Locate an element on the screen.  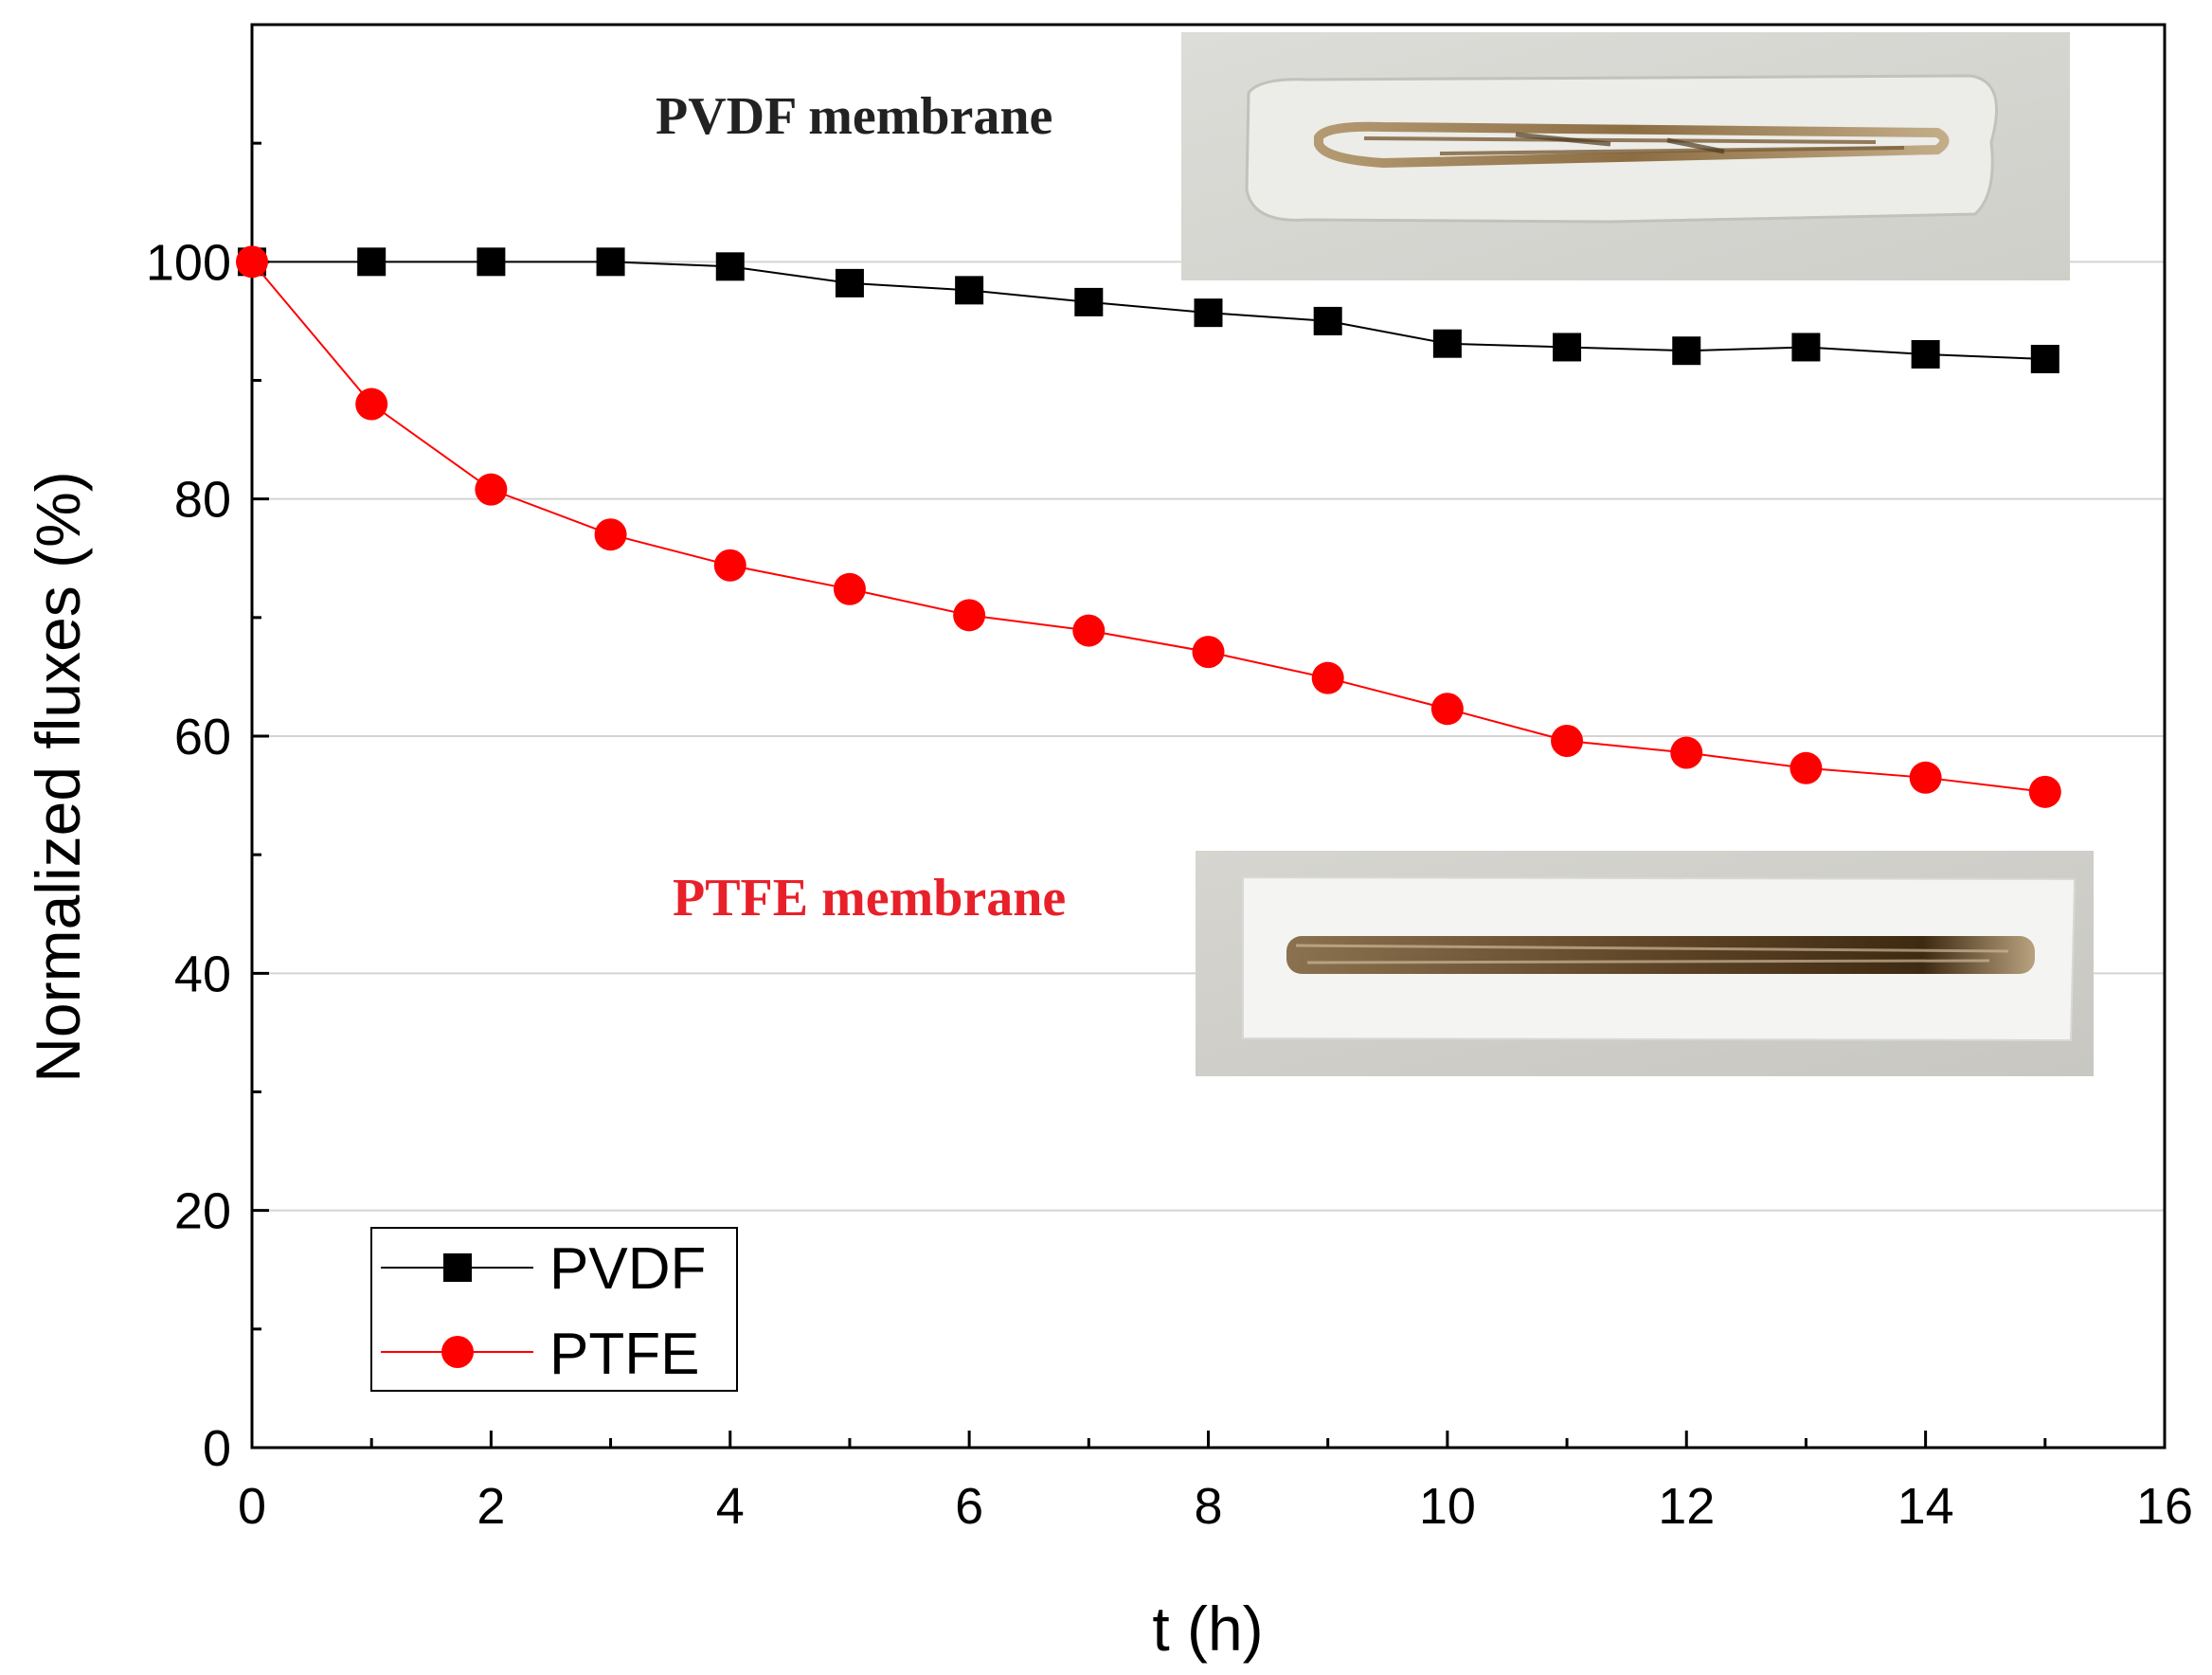
y-tick-label-60: 60 is located at coordinates (203, 737).